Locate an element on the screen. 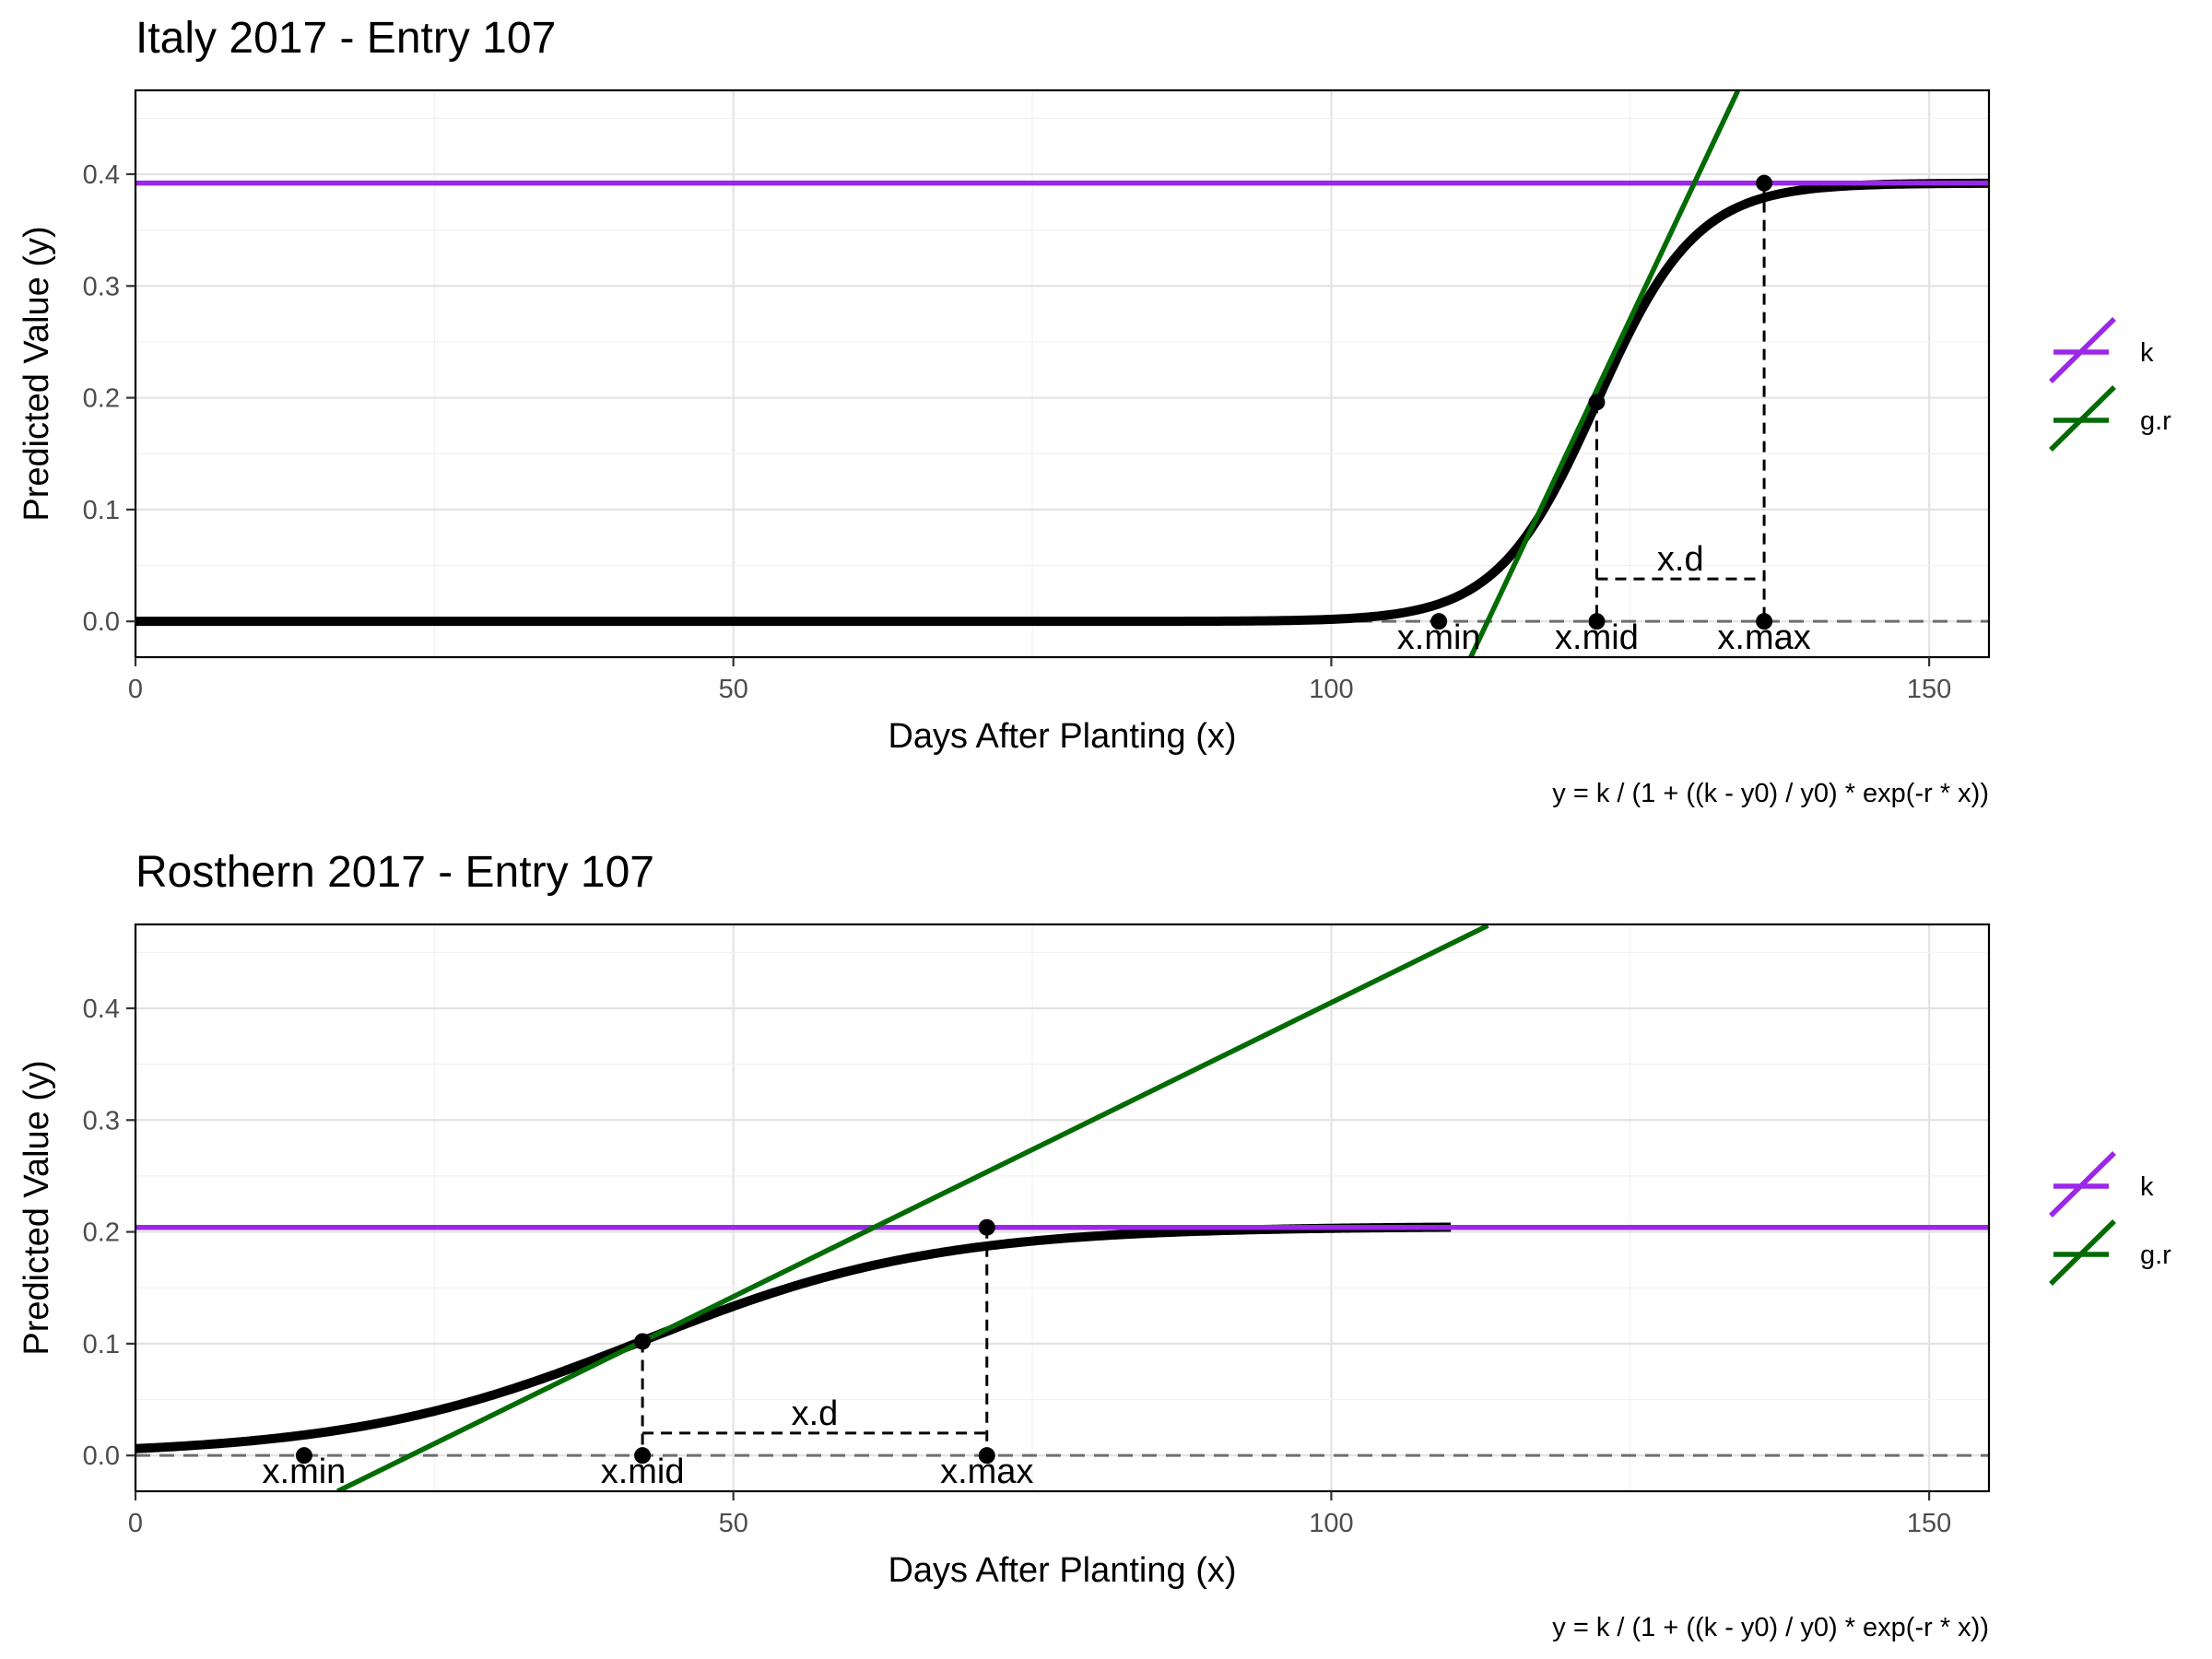 Image resolution: width=2212 pixels, height=1659 pixels. logistic-curve is located at coordinates (793, 1337).